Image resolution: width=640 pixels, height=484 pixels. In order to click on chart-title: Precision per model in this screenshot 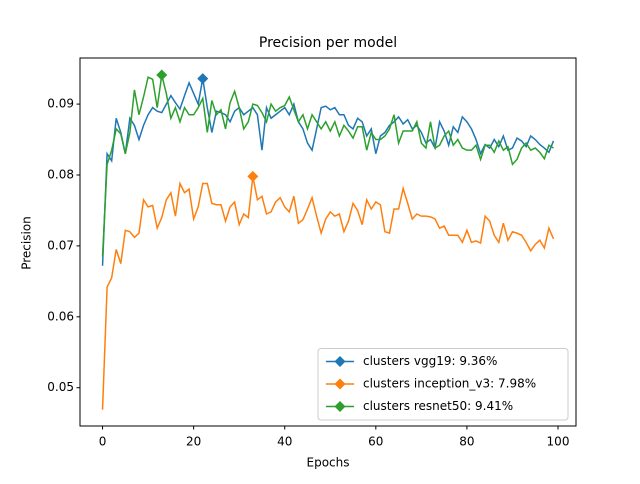, I will do `click(328, 43)`.